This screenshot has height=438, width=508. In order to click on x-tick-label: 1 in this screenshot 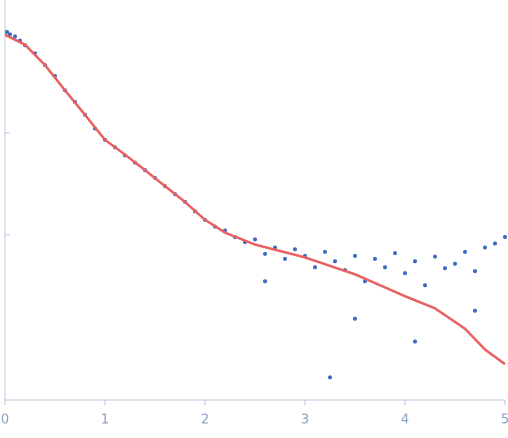, I will do `click(105, 420)`.